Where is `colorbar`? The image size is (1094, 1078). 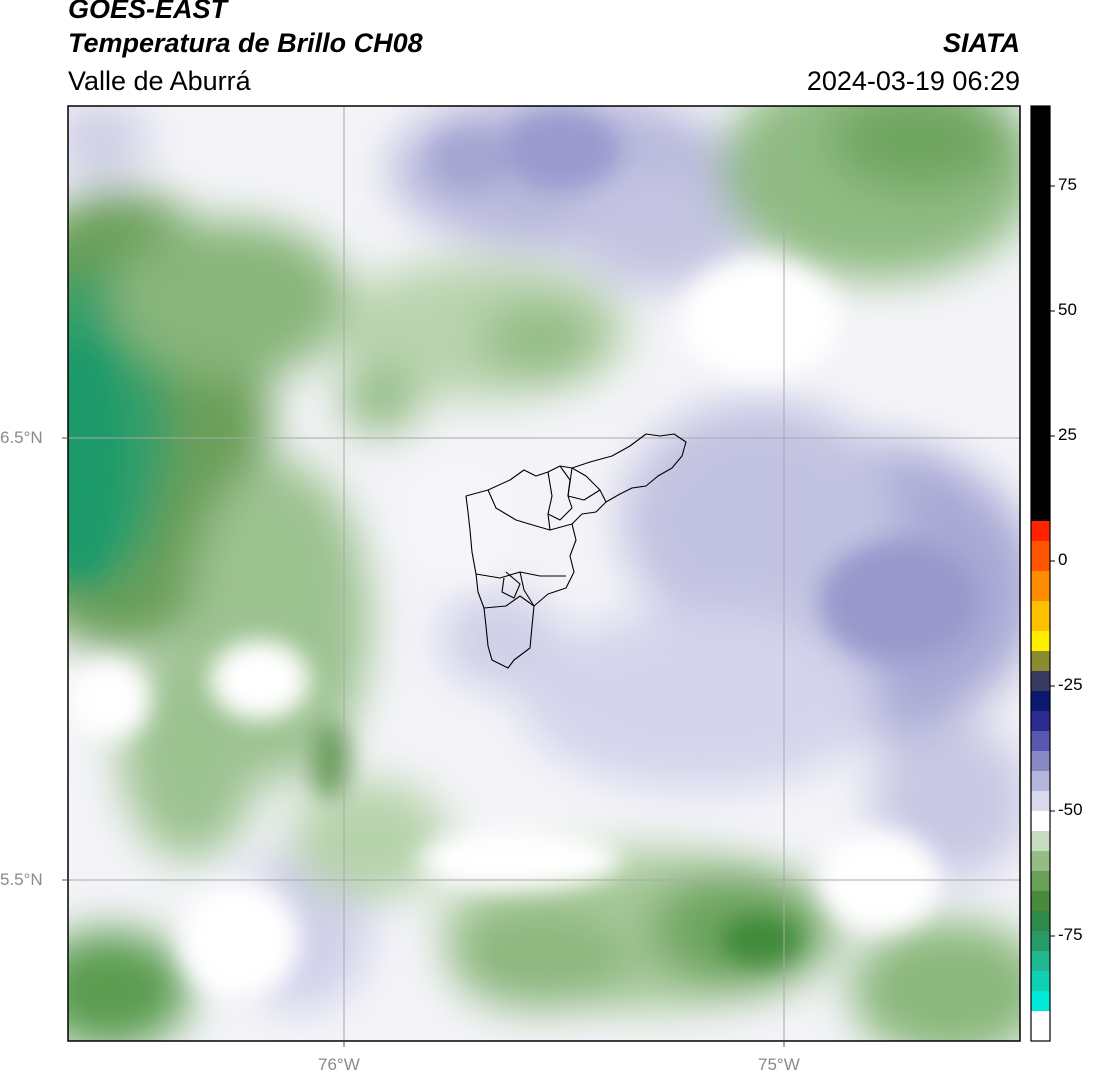 colorbar is located at coordinates (1042, 573).